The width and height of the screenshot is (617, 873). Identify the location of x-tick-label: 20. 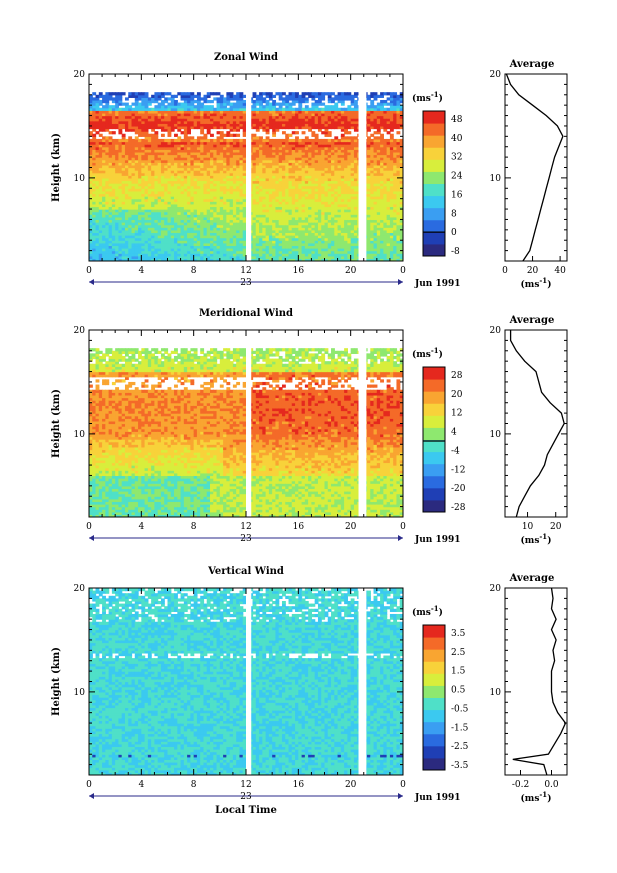
(351, 271).